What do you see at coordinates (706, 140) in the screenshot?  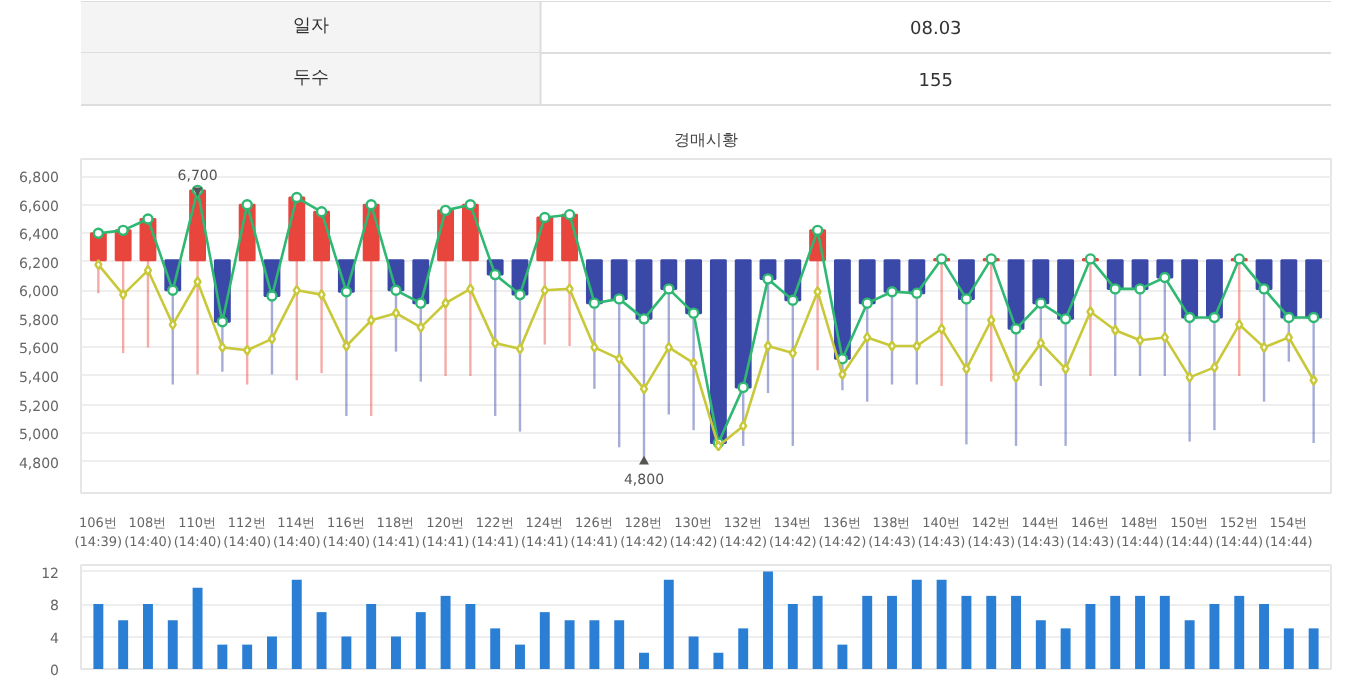 I see `chart-title: 경매시황` at bounding box center [706, 140].